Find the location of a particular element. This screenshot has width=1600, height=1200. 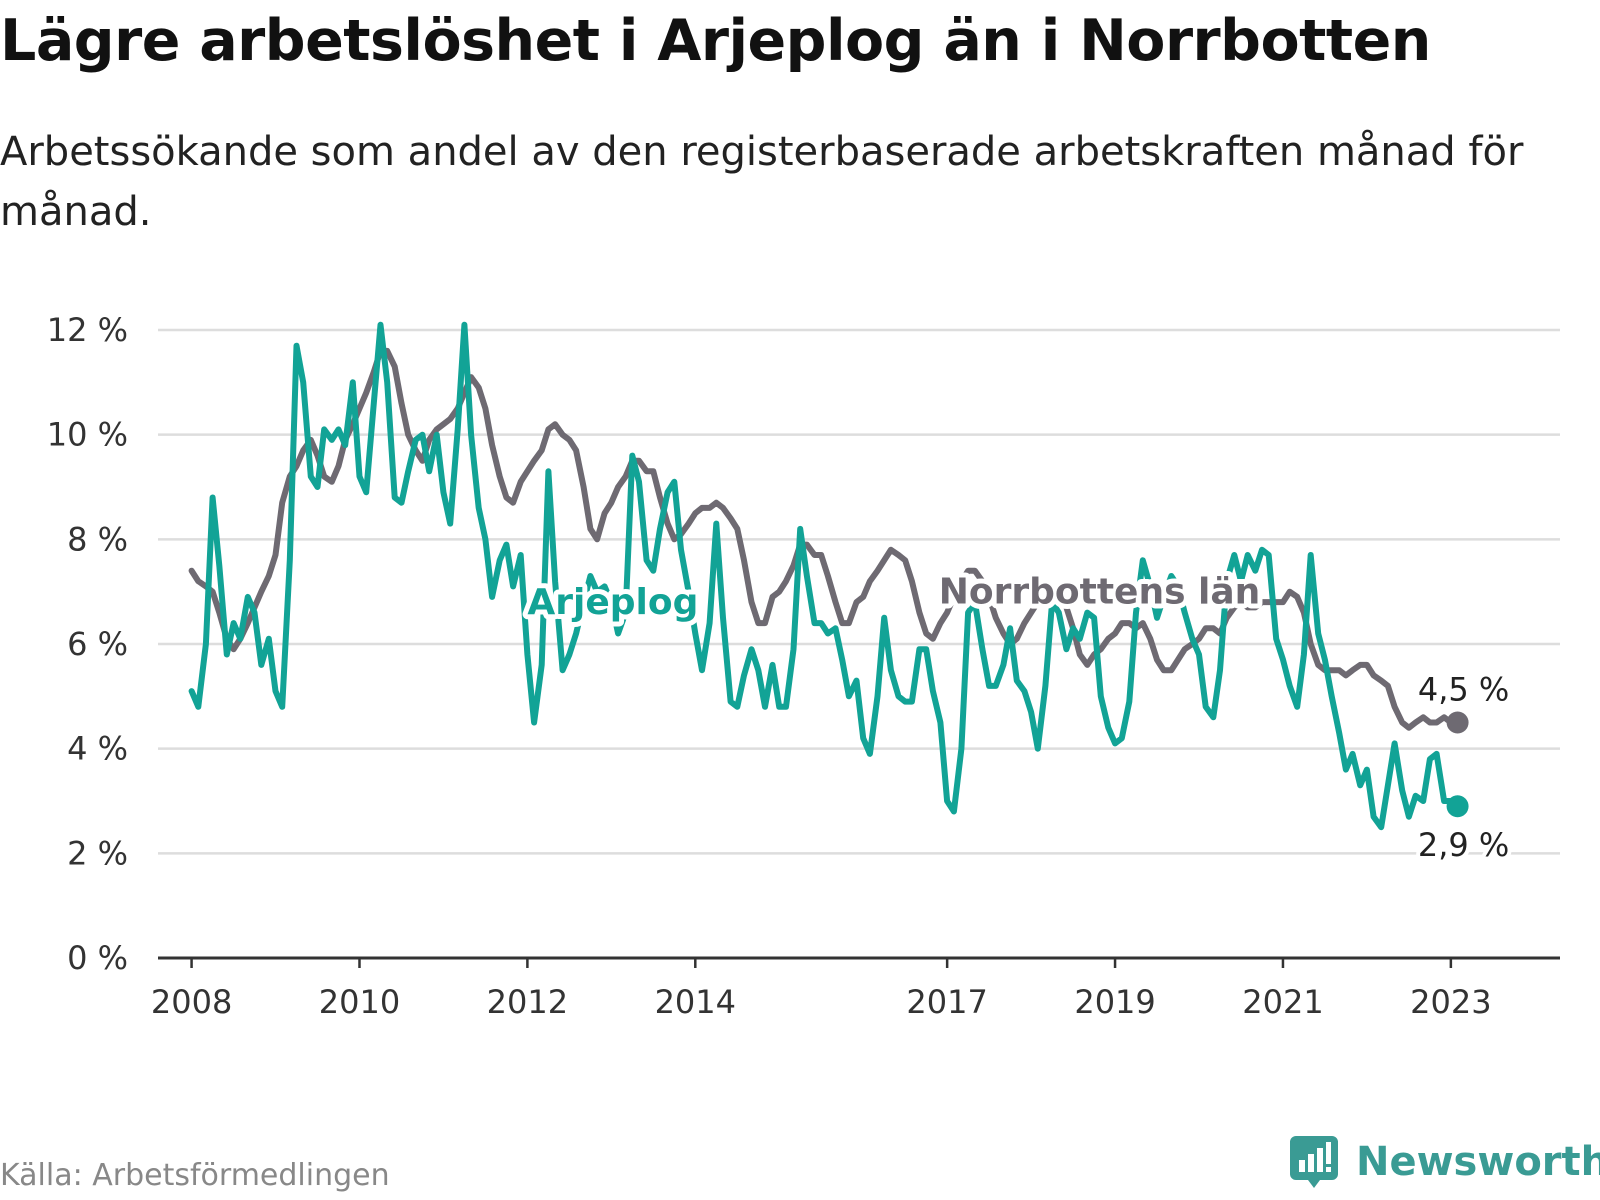

series-label-norrbottens-l-n: Norrbottens län is located at coordinates (1100, 592).